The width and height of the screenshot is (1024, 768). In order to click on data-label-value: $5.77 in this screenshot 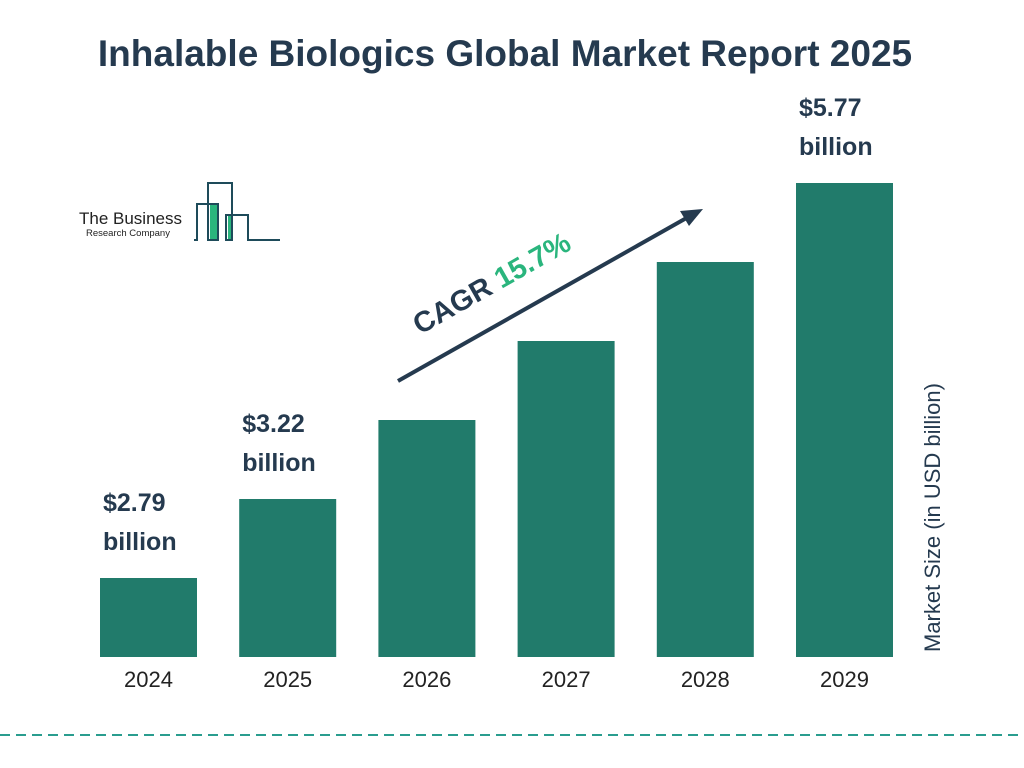, I will do `click(830, 108)`.